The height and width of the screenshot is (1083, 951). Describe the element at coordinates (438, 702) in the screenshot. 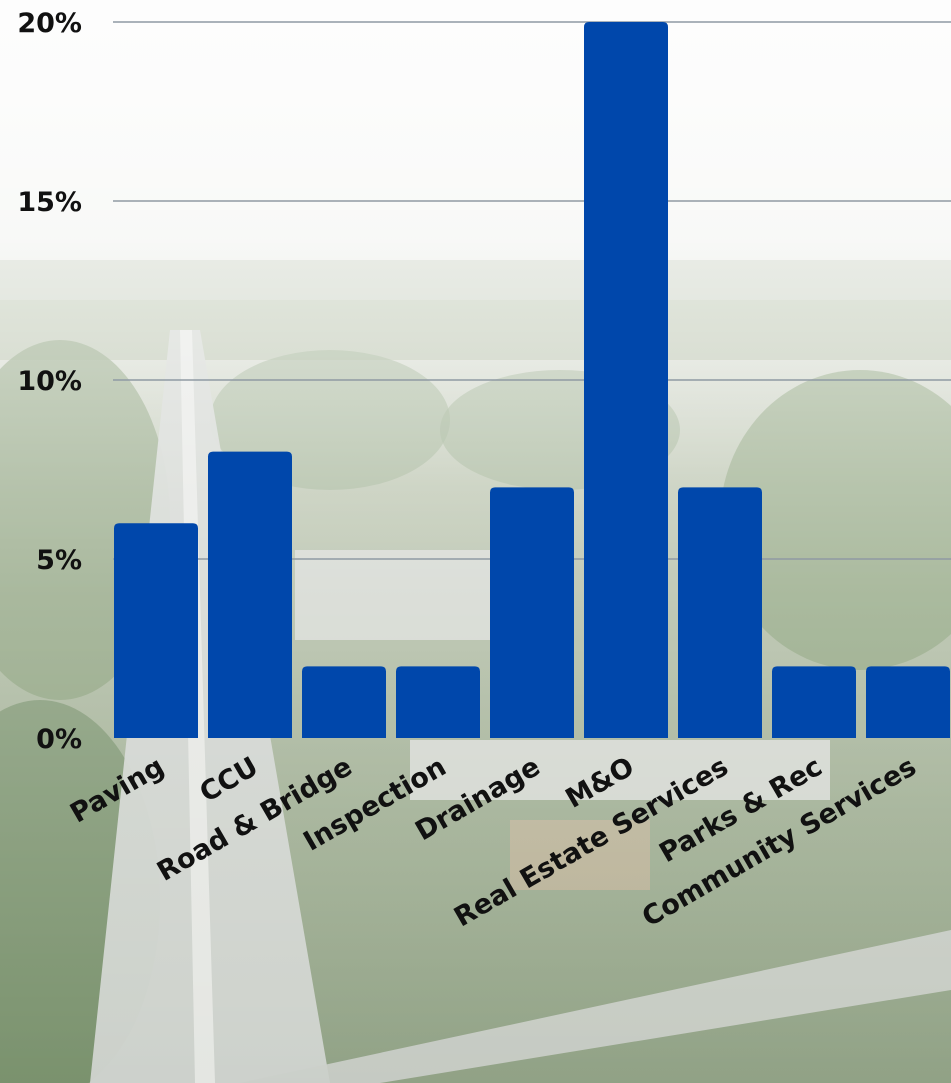

I see `bar-inspection` at that location.